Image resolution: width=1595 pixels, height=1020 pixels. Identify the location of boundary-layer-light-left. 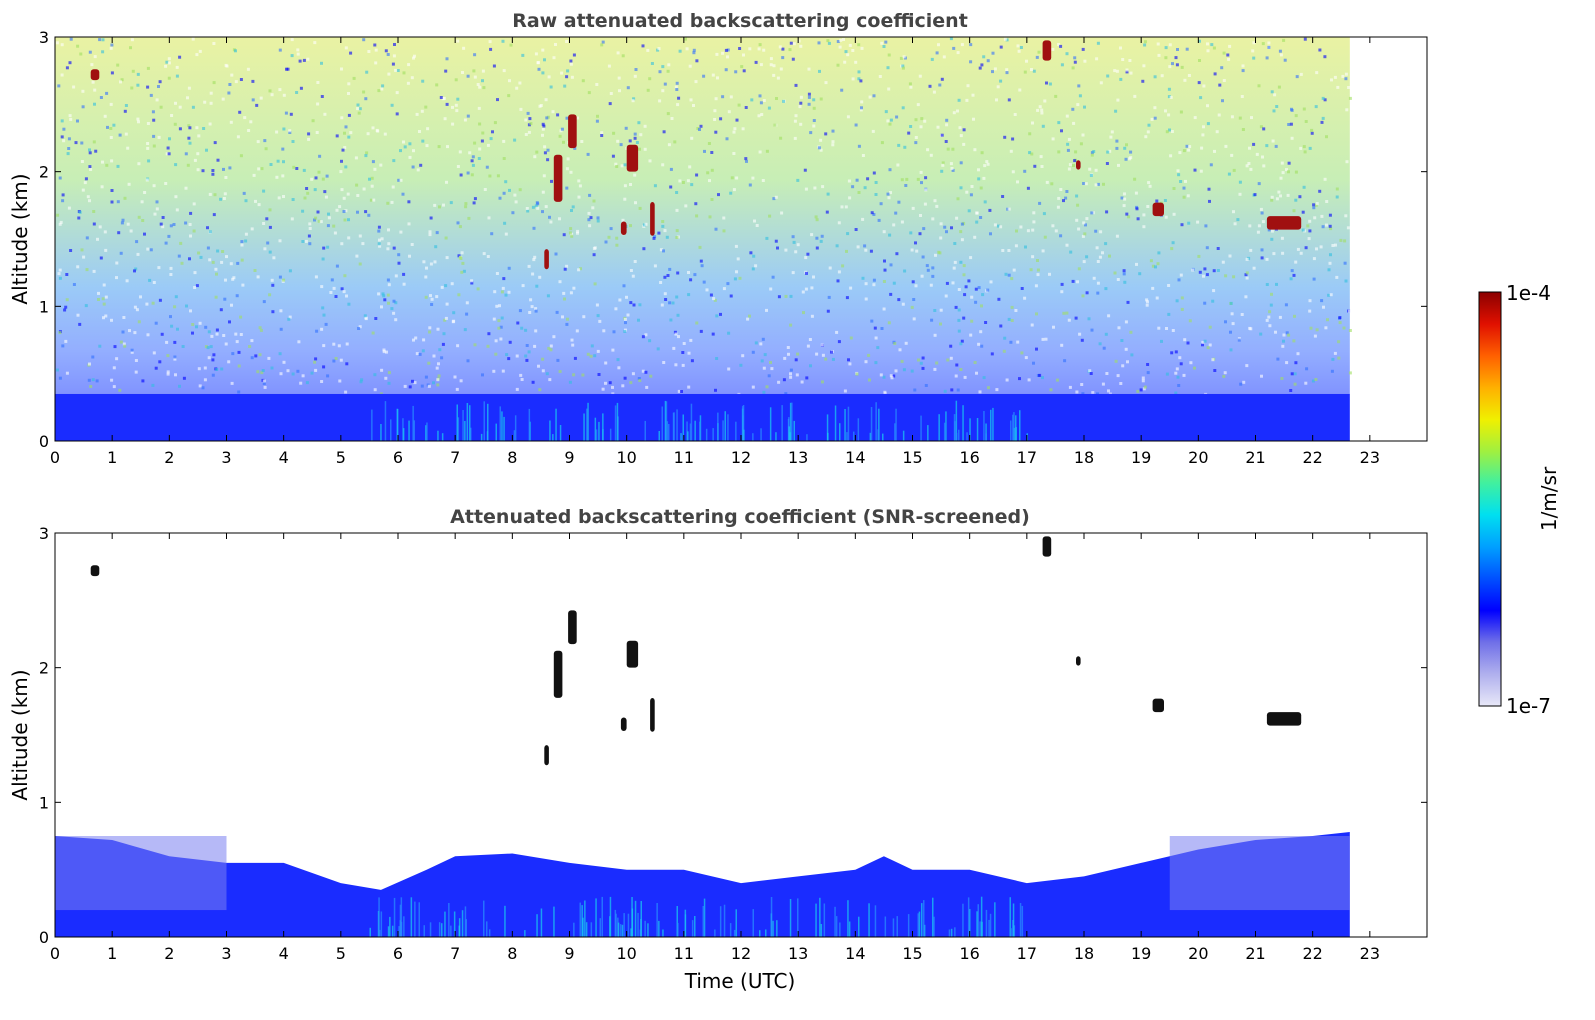
(141, 873).